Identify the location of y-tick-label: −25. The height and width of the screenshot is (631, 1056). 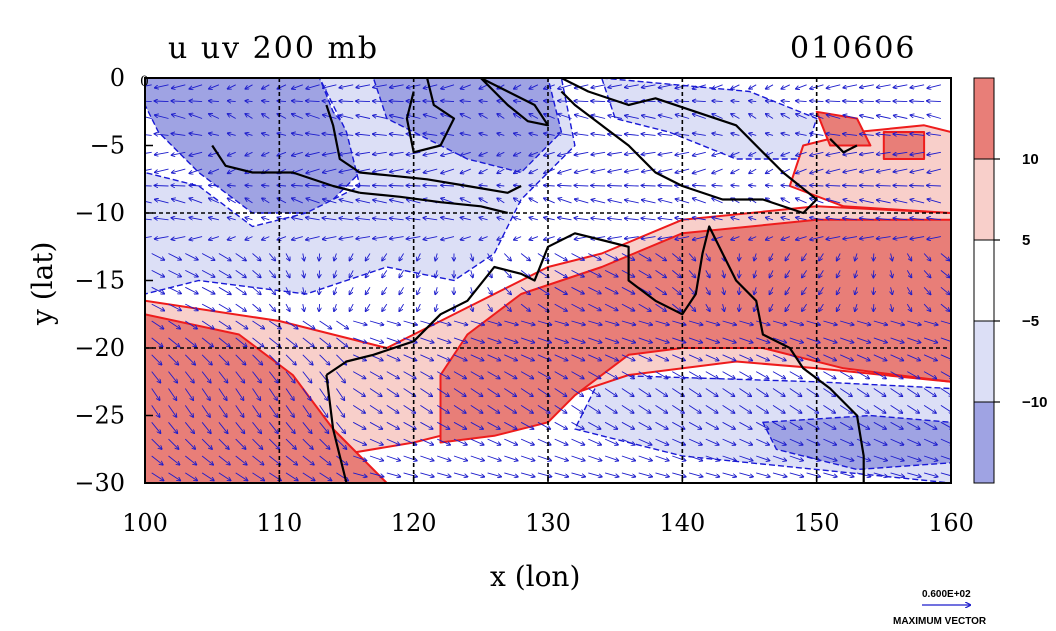
(99, 416).